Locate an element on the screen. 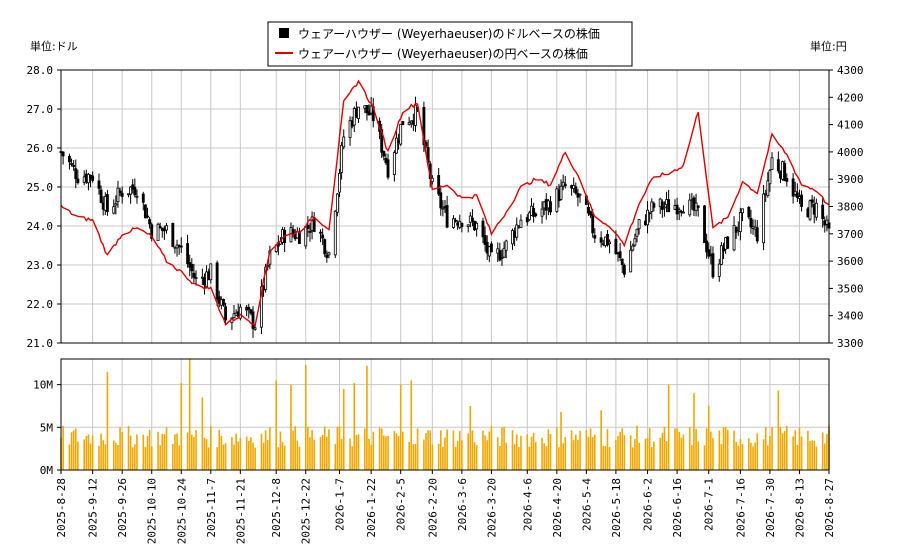  x-tick-label: 2026-6-2 is located at coordinates (648, 504).